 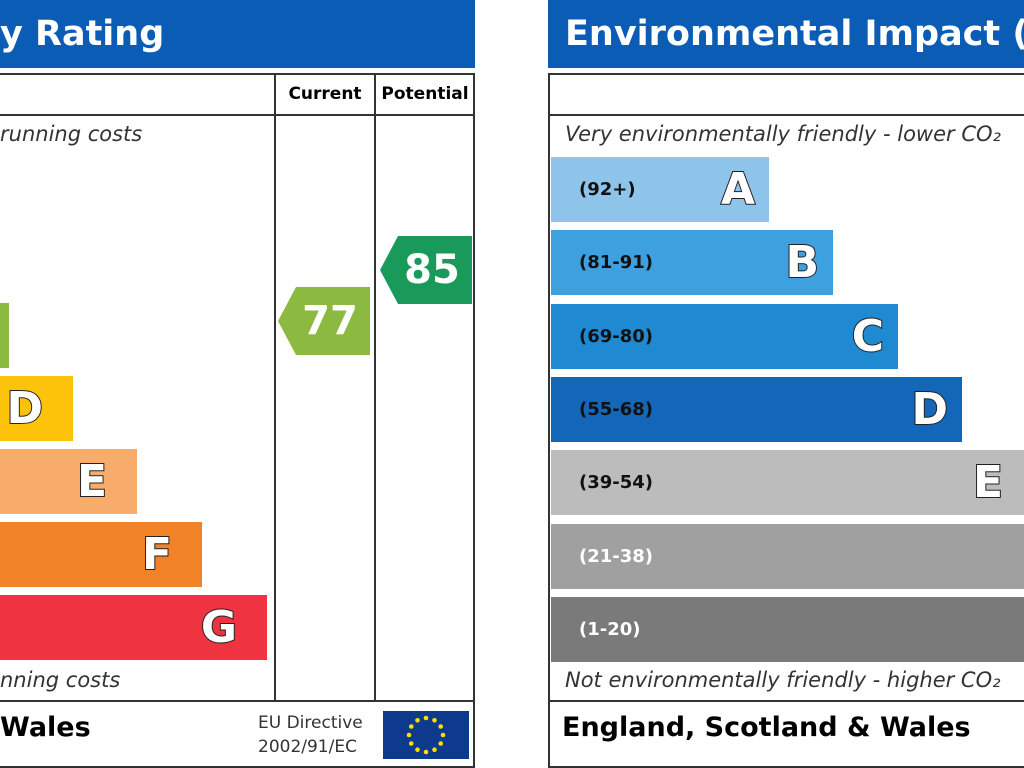 What do you see at coordinates (432, 270) in the screenshot?
I see `potential-value: 85` at bounding box center [432, 270].